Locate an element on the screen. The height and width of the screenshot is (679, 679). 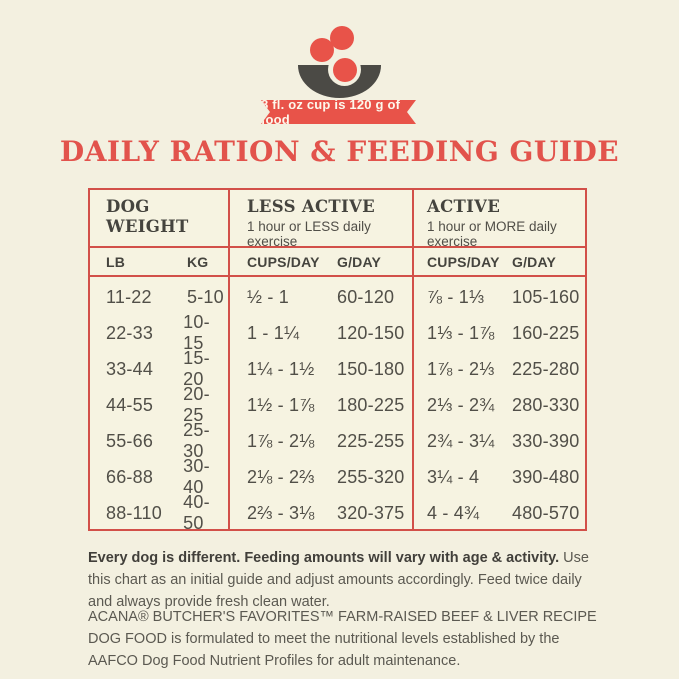
column-title: LESS ACTIVE is located at coordinates (311, 206).